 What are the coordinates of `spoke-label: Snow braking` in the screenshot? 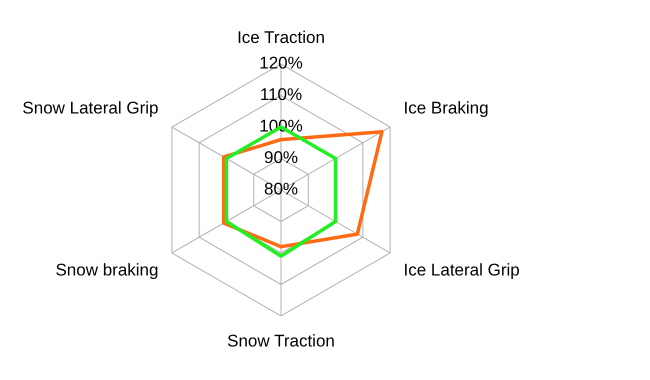 It's located at (106, 270).